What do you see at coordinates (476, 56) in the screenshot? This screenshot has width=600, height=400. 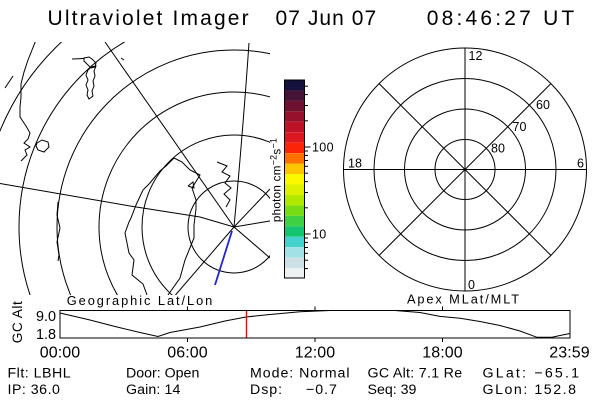 I see `svg-text: 12` at bounding box center [476, 56].